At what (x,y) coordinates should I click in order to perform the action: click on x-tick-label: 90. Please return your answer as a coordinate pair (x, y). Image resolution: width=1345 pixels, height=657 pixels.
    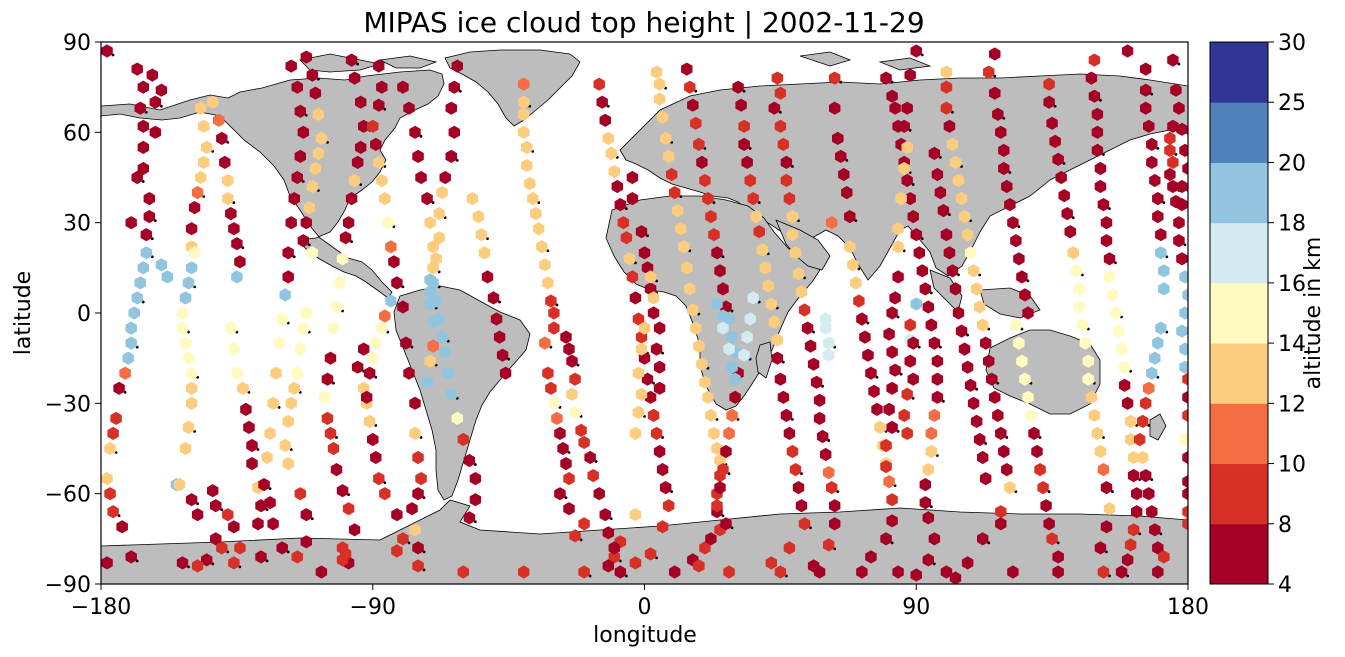
    Looking at the image, I should click on (916, 607).